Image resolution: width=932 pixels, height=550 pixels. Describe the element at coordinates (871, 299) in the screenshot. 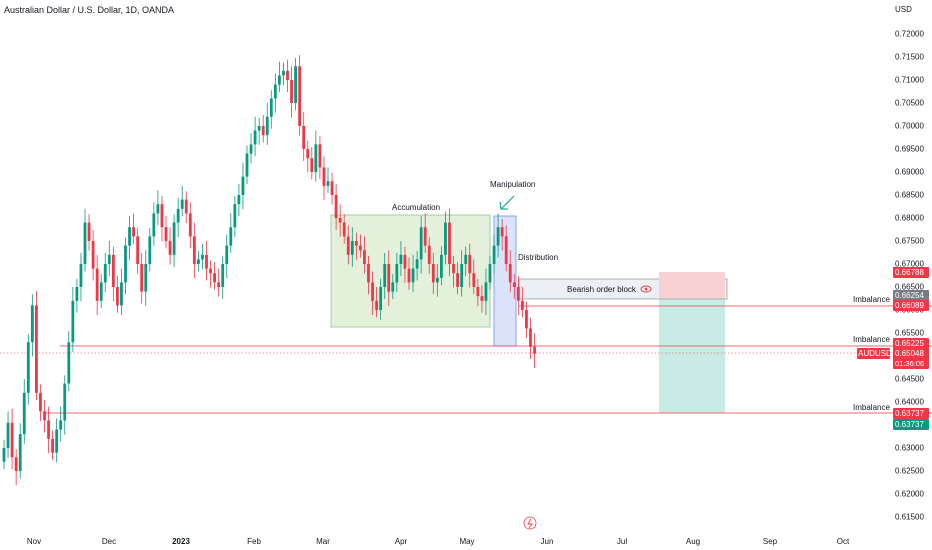

I see `imbalance-label-1: Imbalance` at that location.